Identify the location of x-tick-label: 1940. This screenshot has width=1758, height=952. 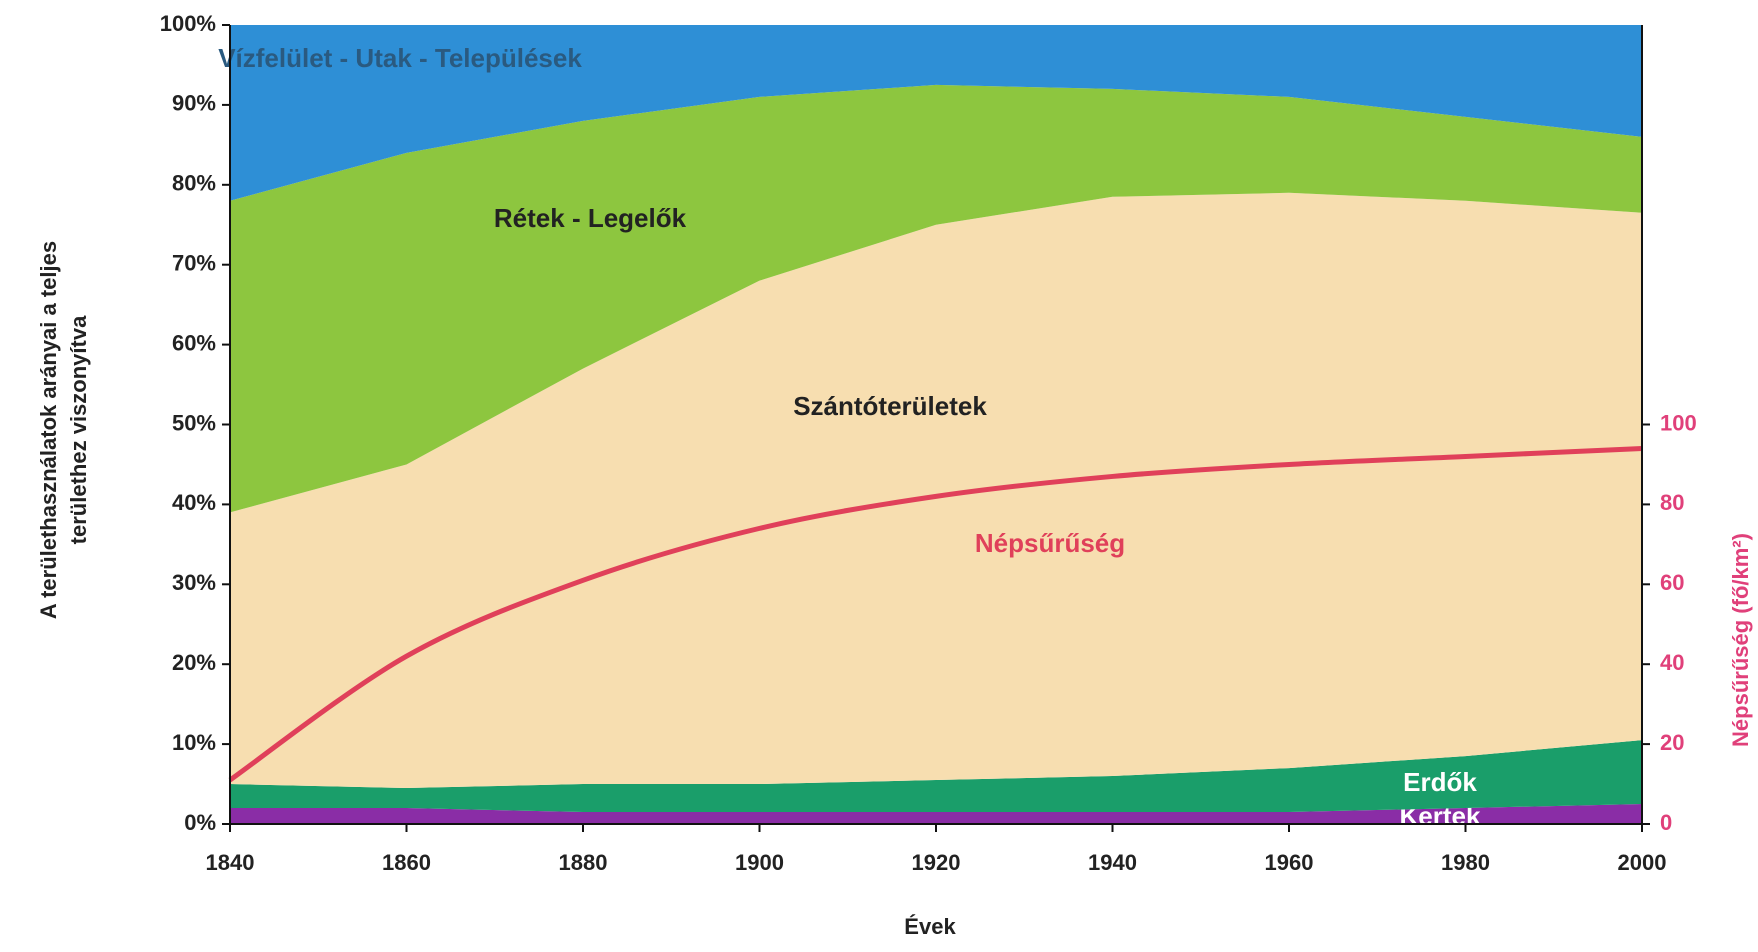
(1112, 862).